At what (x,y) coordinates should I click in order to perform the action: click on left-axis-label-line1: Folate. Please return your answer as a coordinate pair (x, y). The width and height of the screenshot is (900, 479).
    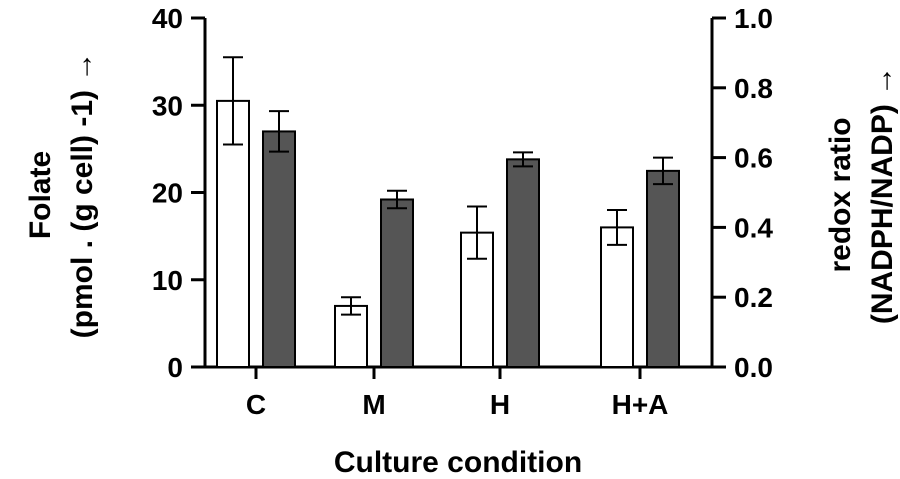
    Looking at the image, I should click on (40, 195).